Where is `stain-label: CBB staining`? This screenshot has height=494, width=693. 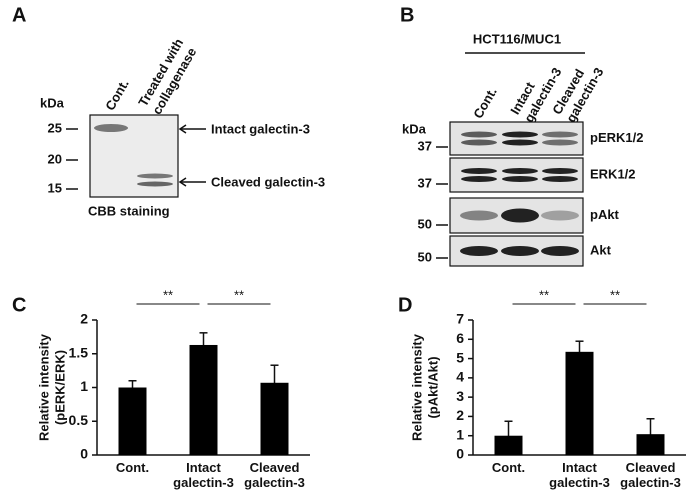 stain-label: CBB staining is located at coordinates (129, 210).